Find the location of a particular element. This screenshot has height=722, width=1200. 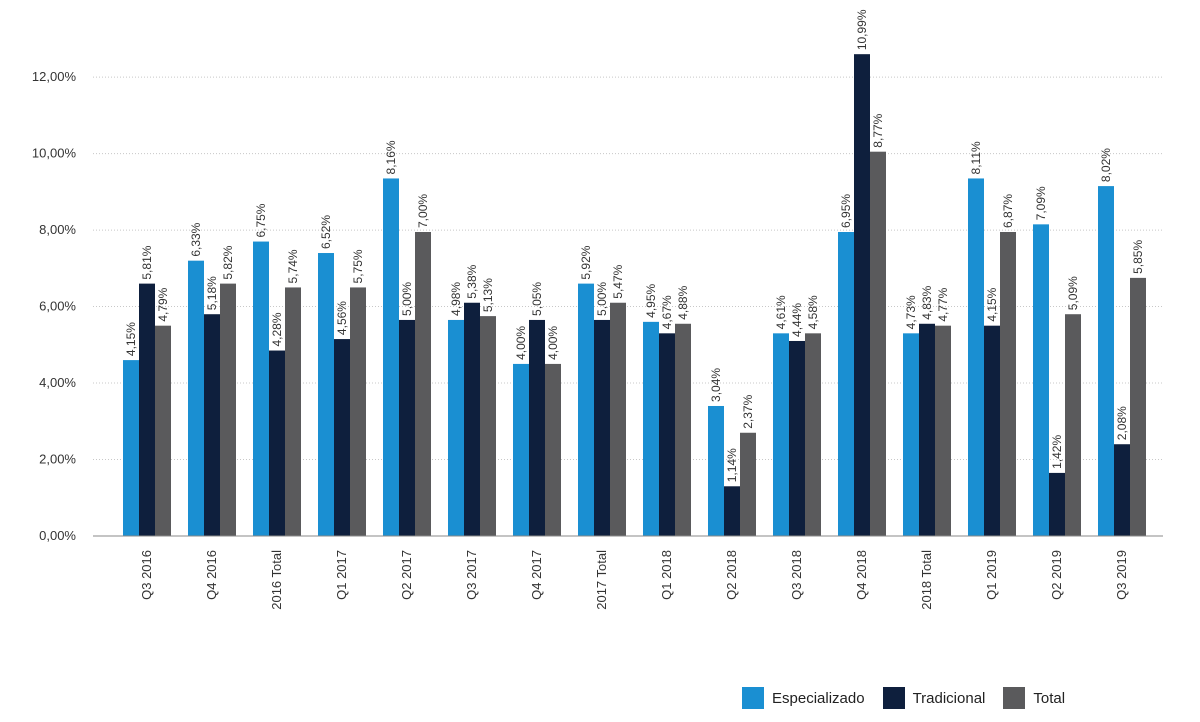

data-label: 8,11% is located at coordinates (976, 157).